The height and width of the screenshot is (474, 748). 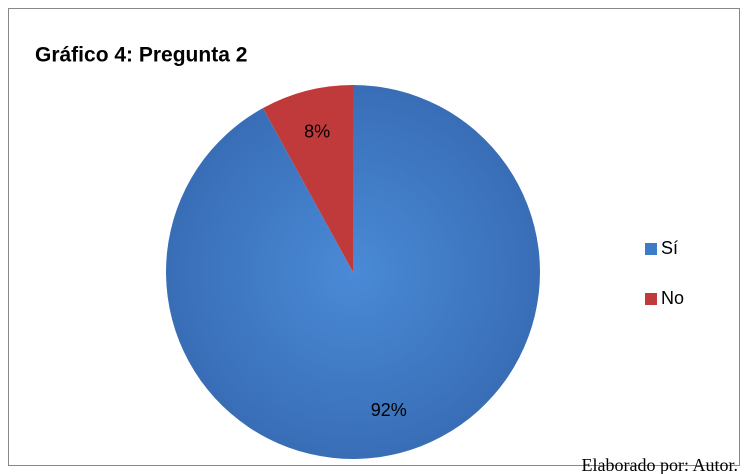 I want to click on source-note: Elaborado por: Autor., so click(x=660, y=464).